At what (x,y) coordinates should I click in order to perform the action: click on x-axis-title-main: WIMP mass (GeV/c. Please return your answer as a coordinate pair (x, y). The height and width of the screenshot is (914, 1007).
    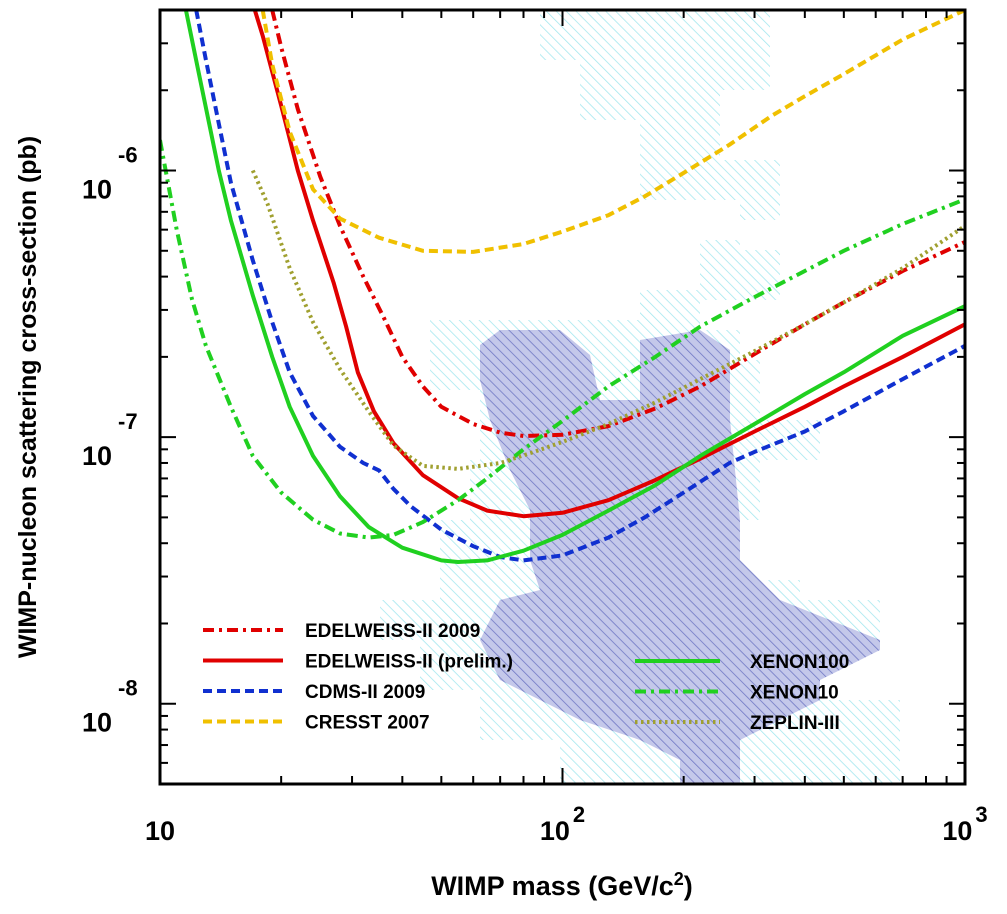
    Looking at the image, I should click on (552, 886).